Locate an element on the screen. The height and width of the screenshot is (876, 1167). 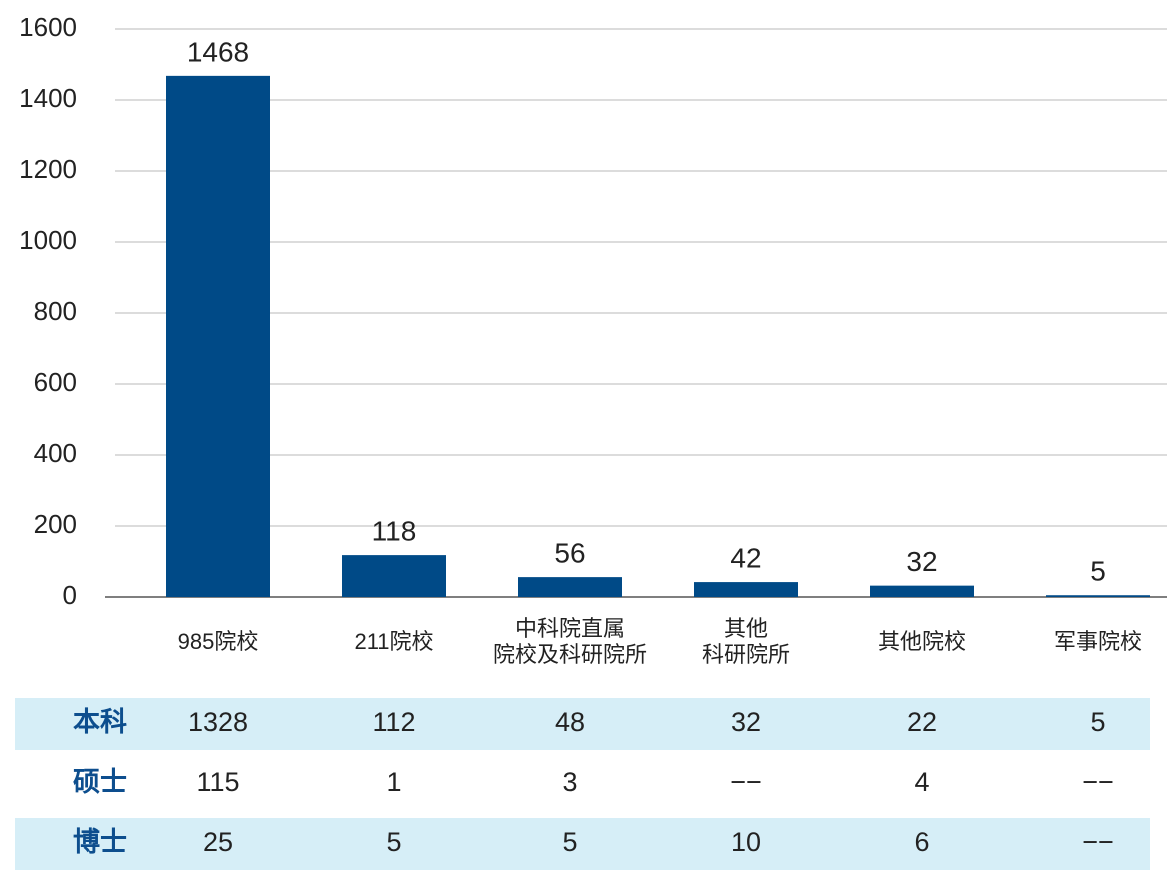
x-tick-label: 科研院所 is located at coordinates (746, 654).